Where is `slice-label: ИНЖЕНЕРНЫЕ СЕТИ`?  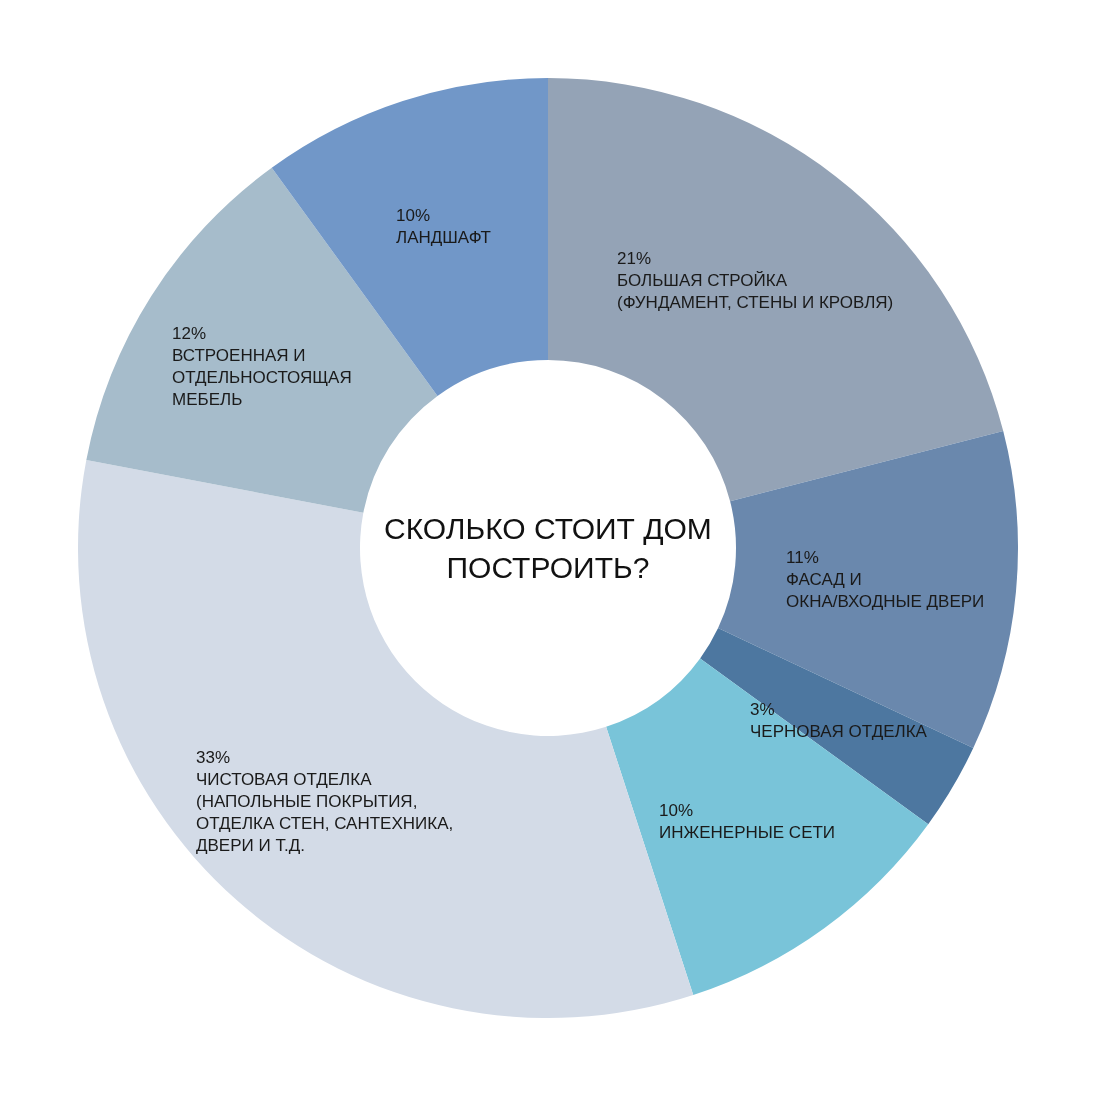
slice-label: ИНЖЕНЕРНЫЕ СЕТИ is located at coordinates (747, 833).